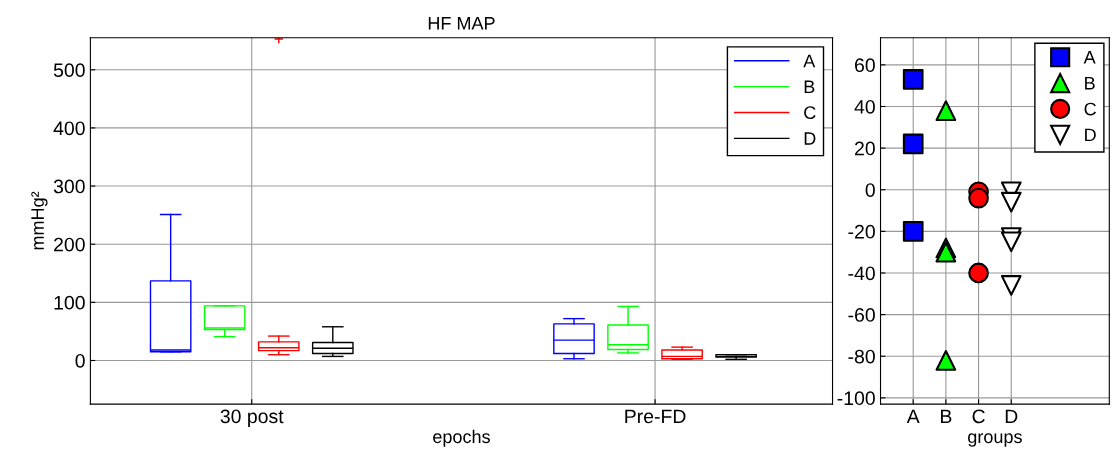 The width and height of the screenshot is (1116, 450). What do you see at coordinates (864, 106) in the screenshot?
I see `y-tick-label: 40` at bounding box center [864, 106].